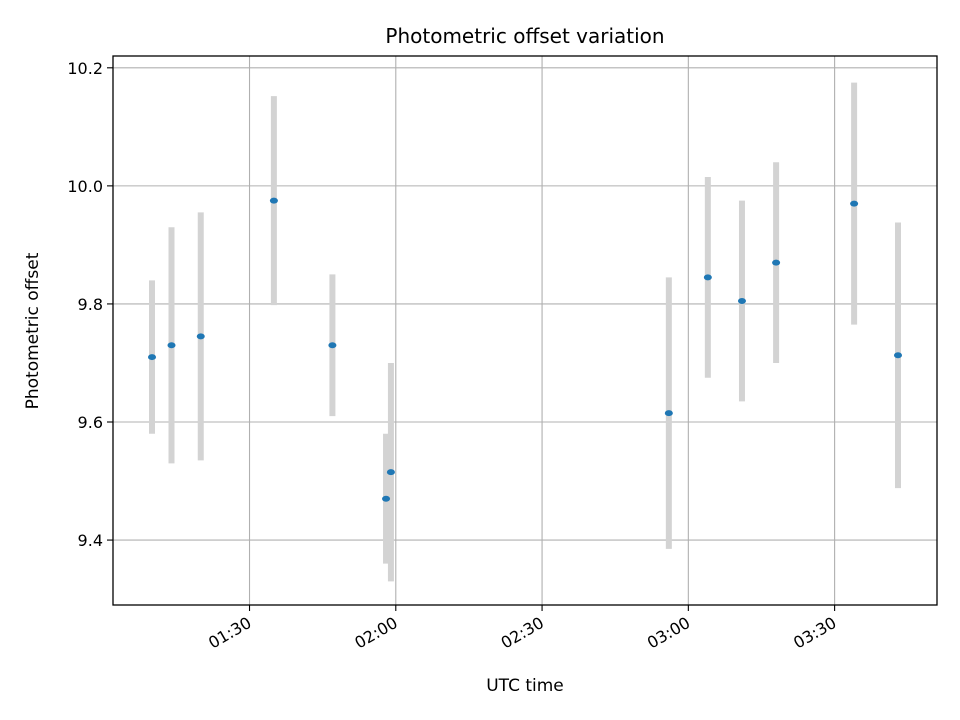 Image resolution: width=960 pixels, height=720 pixels. I want to click on y-axis-ticks: 9.4 9.6 9.8 10.0 10.2, so click(90, 304).